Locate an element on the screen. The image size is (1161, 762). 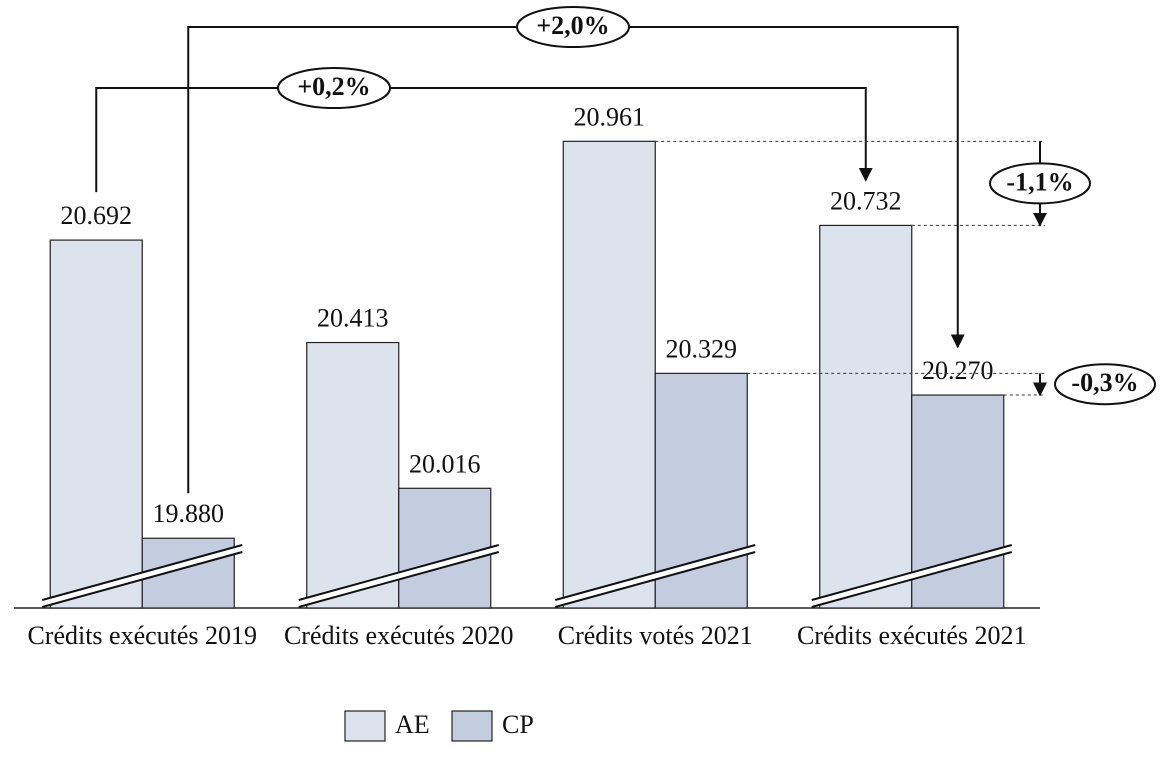
value-label: 20.270 is located at coordinates (958, 370).